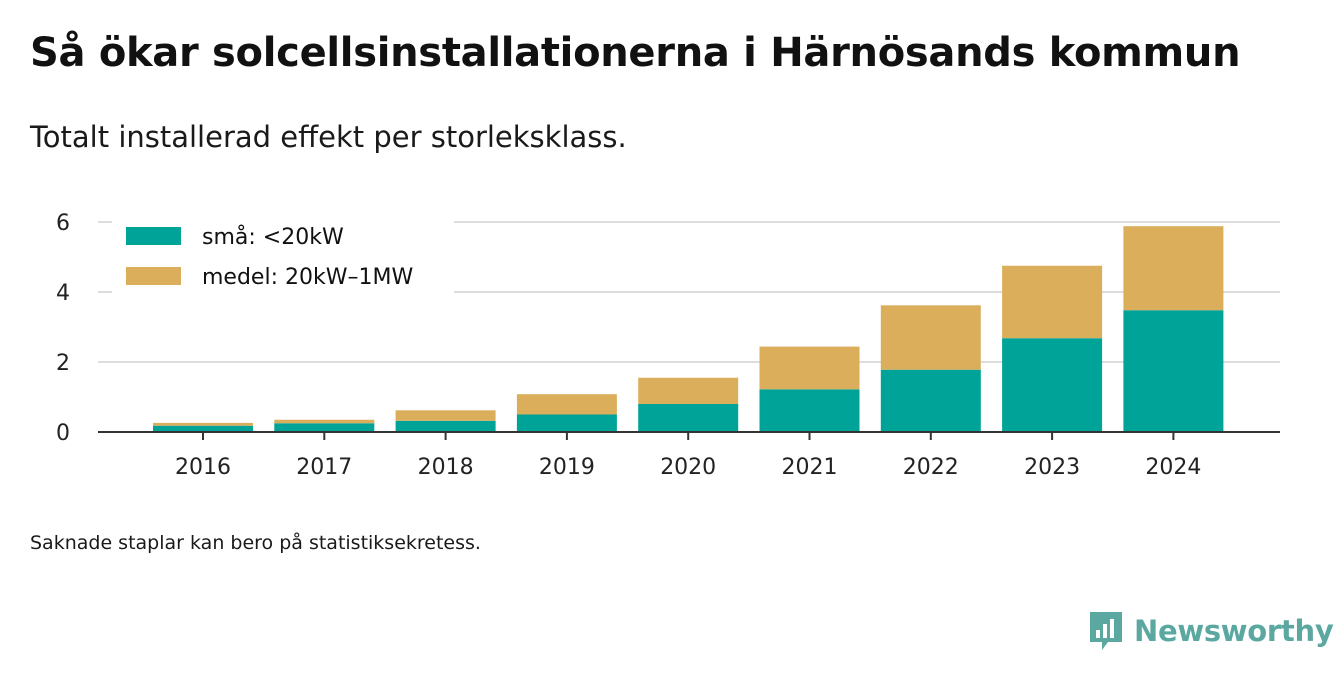 The width and height of the screenshot is (1340, 685). I want to click on y-tick-label: 2, so click(63, 363).